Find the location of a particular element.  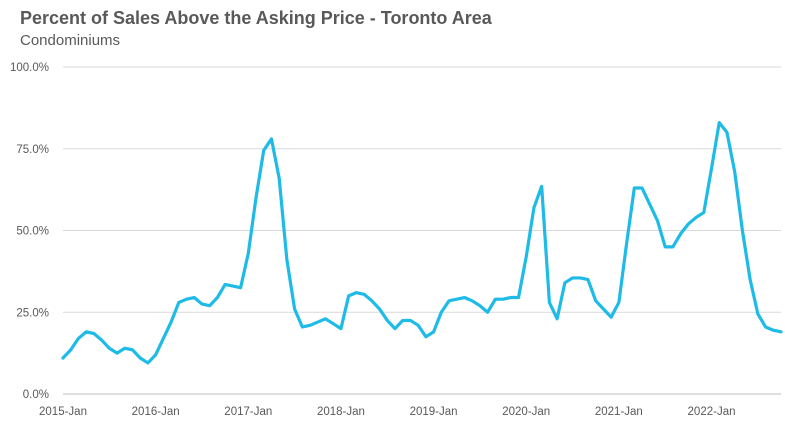

x-tick-label: 2019-Jan is located at coordinates (434, 412).